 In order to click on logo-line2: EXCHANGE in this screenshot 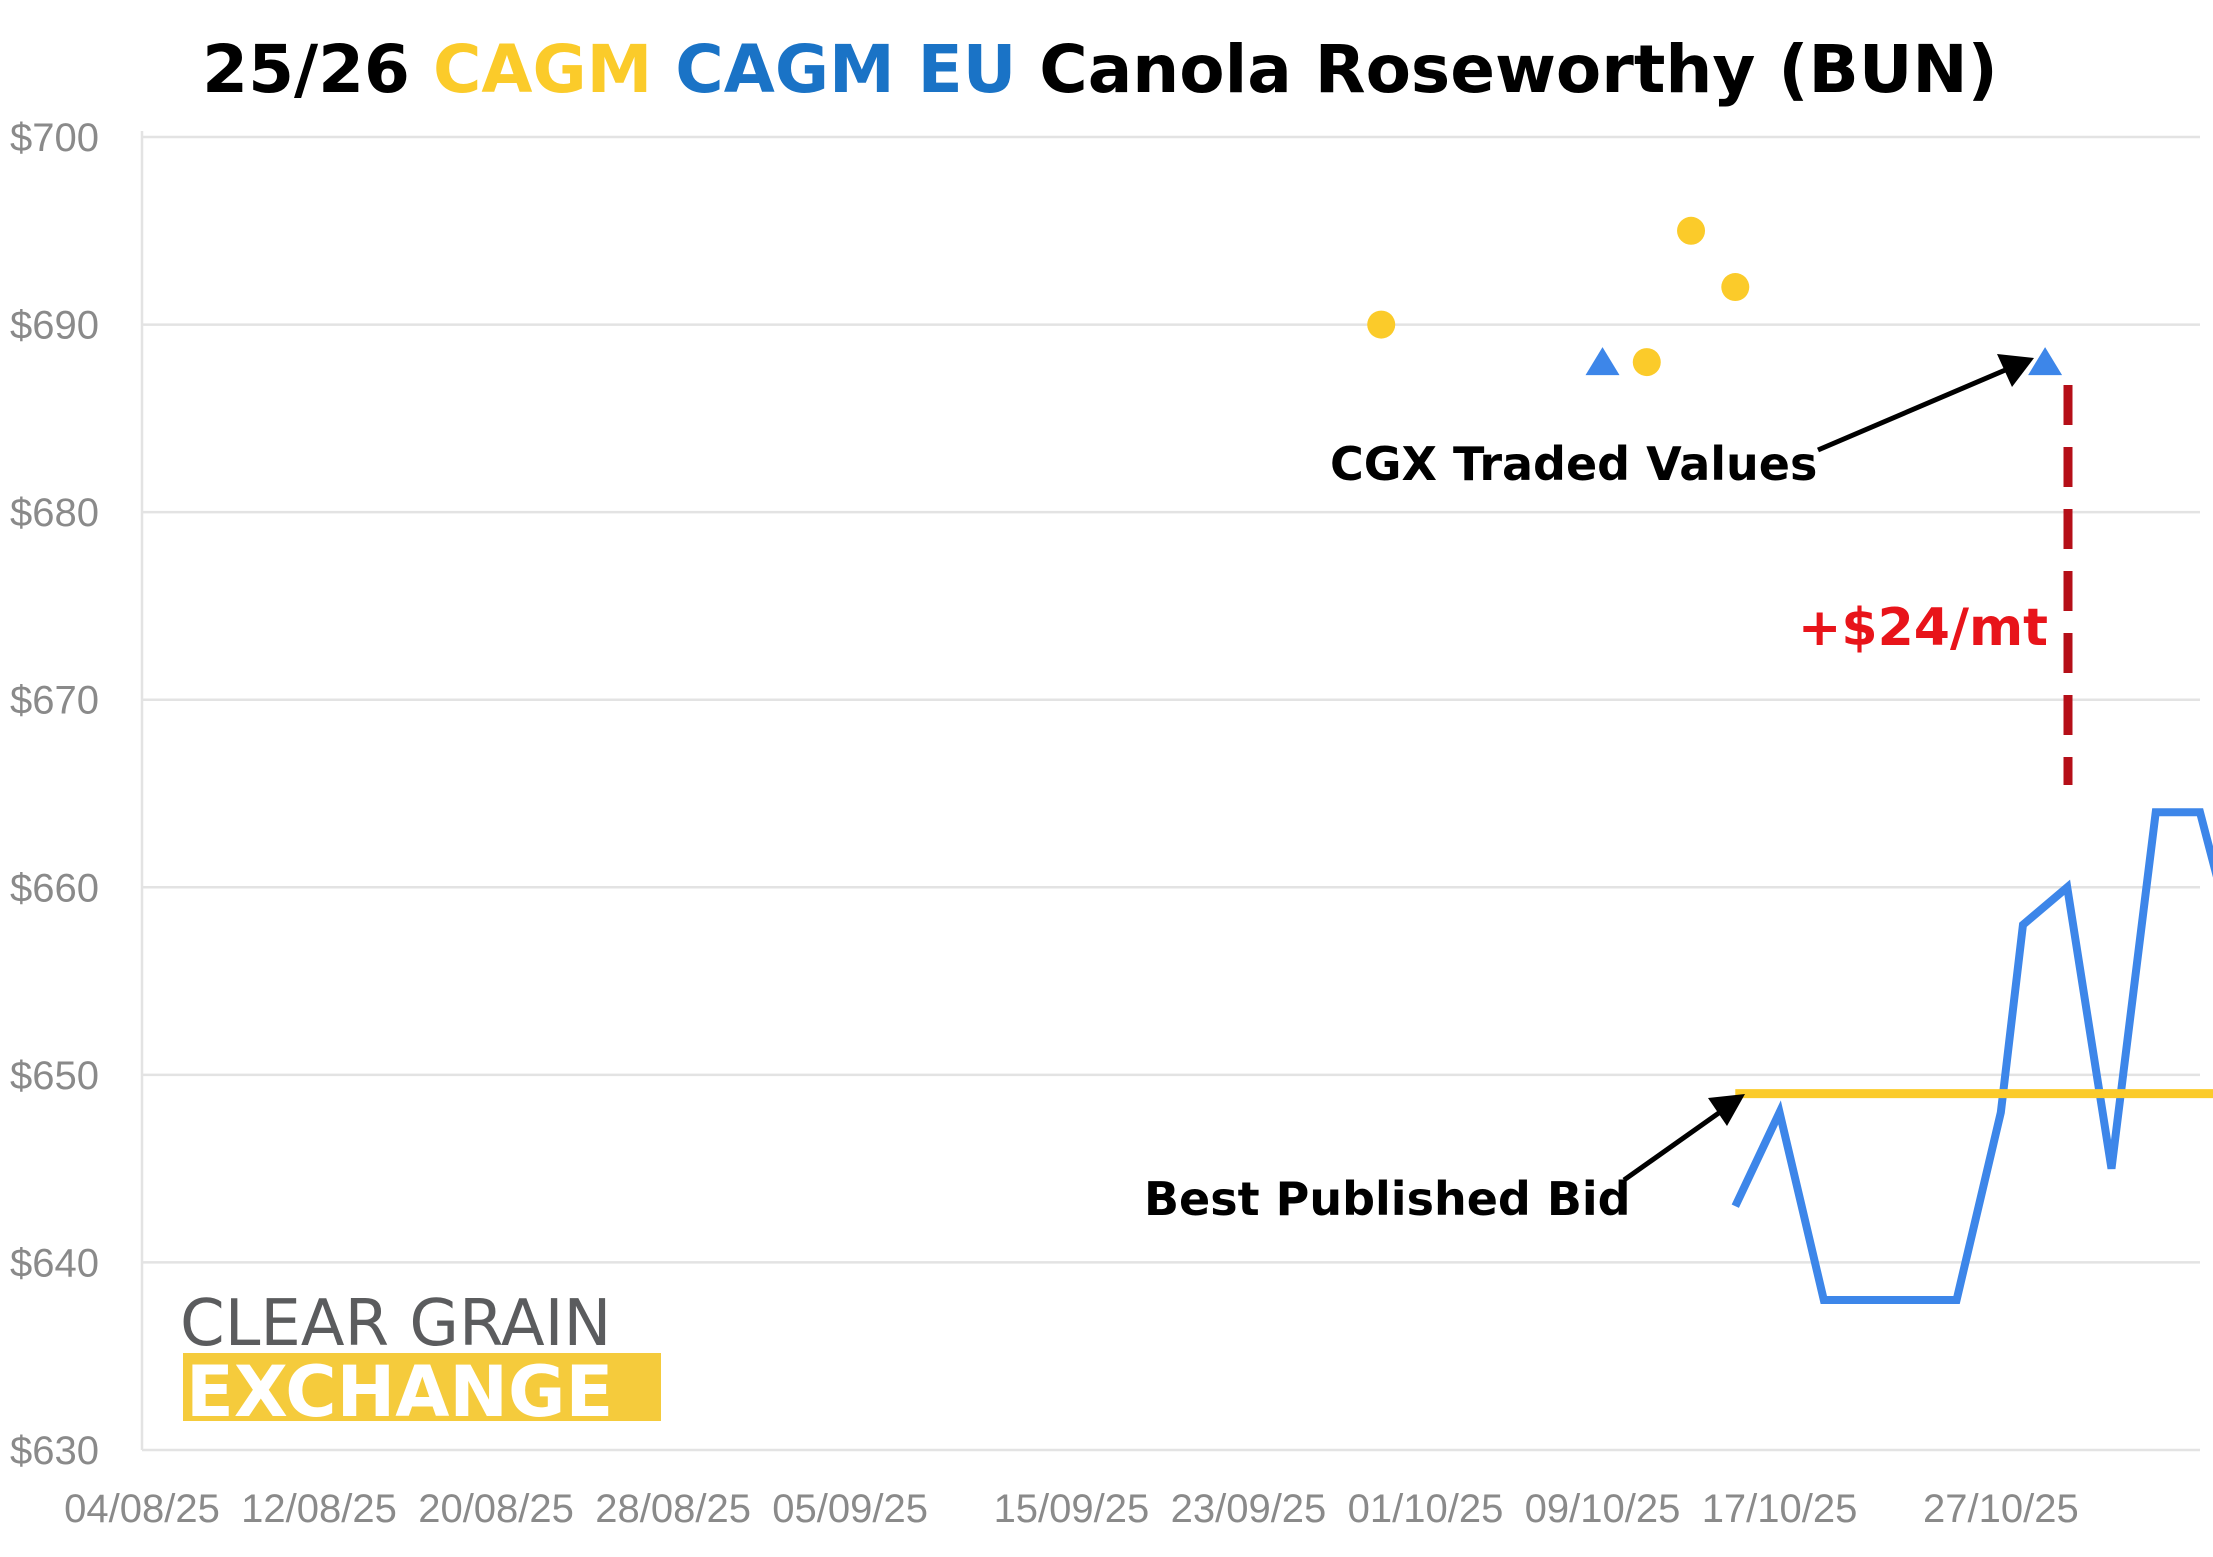, I will do `click(399, 1392)`.